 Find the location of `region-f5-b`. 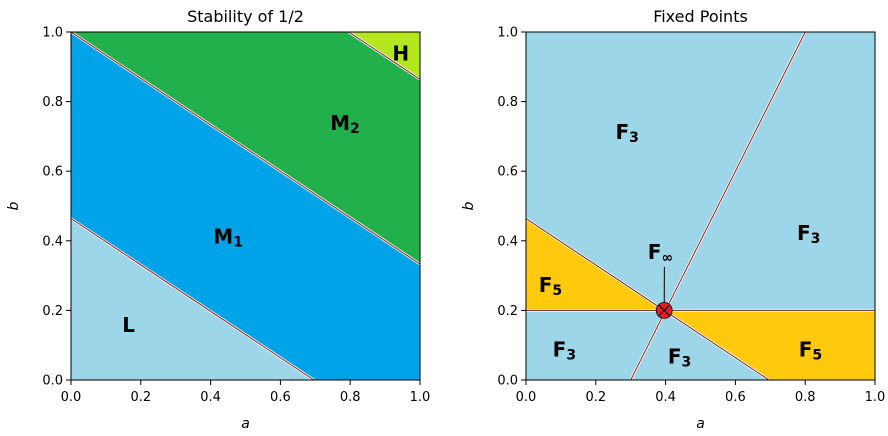

region-f5-b is located at coordinates (769, 345).